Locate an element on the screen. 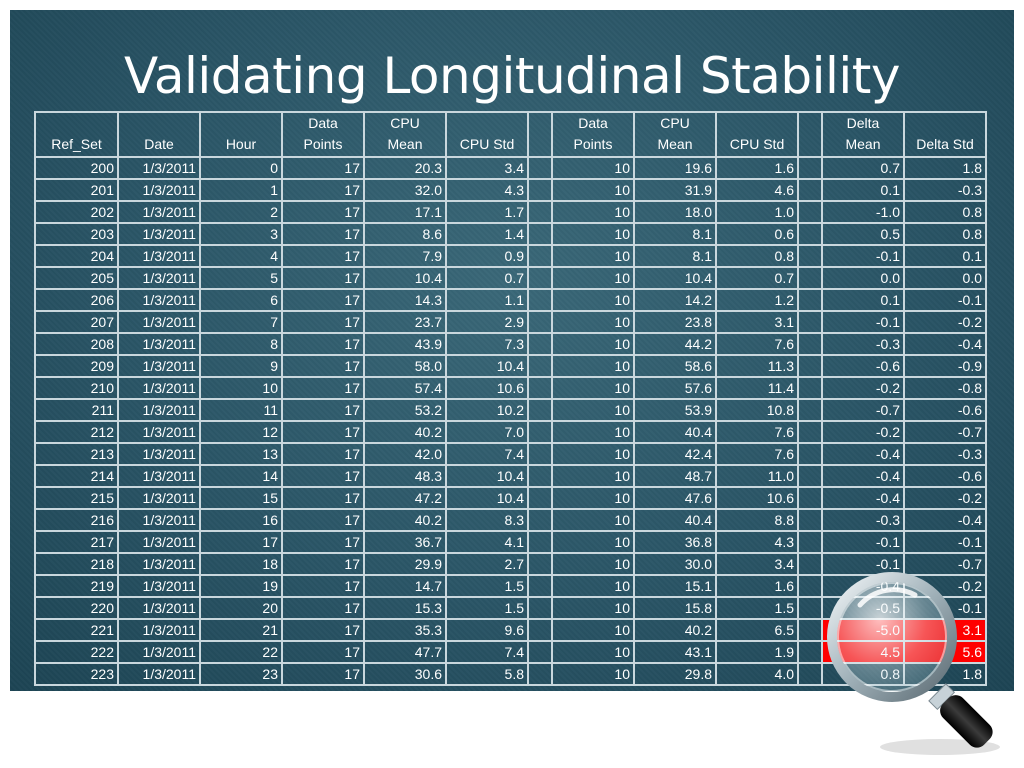  table-cell: 1.8 is located at coordinates (945, 674).